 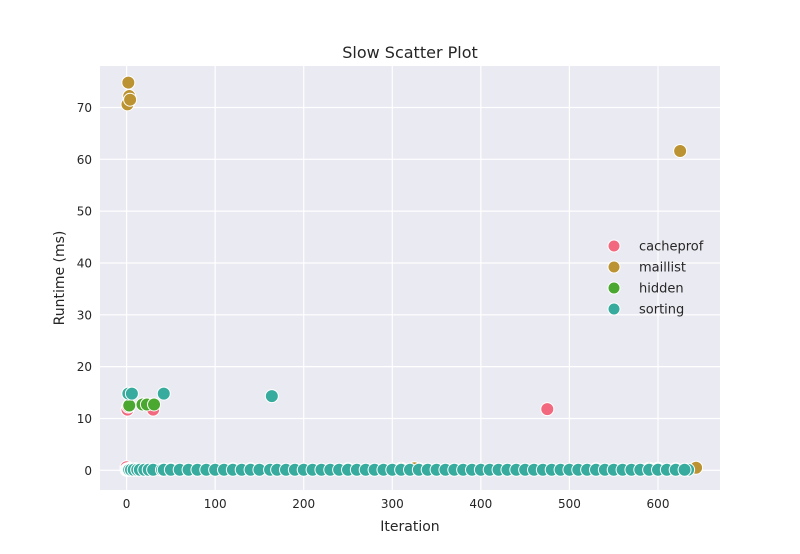 What do you see at coordinates (569, 504) in the screenshot?
I see `x-tick-label: 500` at bounding box center [569, 504].